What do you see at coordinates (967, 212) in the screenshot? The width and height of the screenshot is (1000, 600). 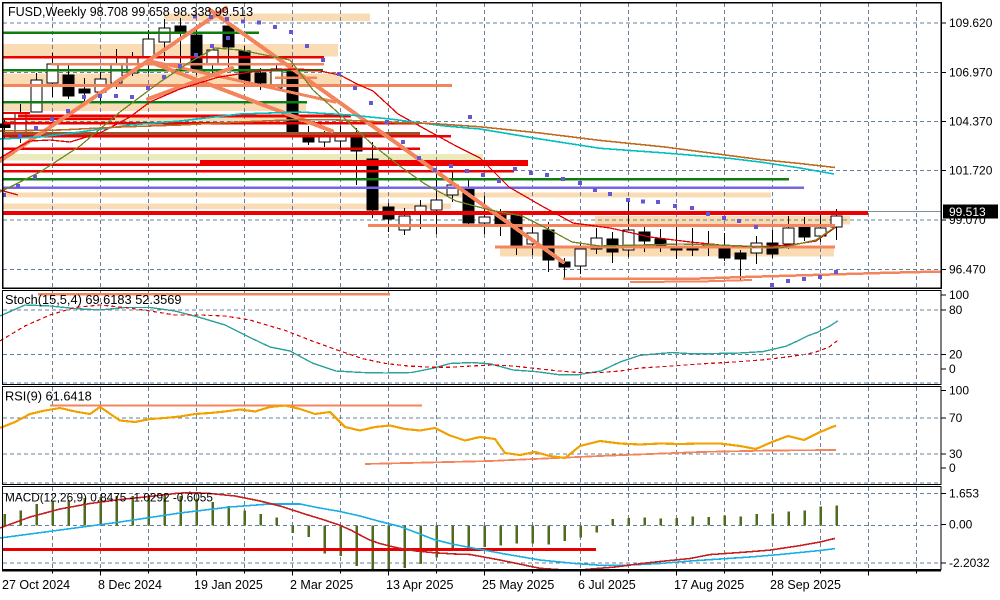 I see `svg-text: 99.513` at bounding box center [967, 212].